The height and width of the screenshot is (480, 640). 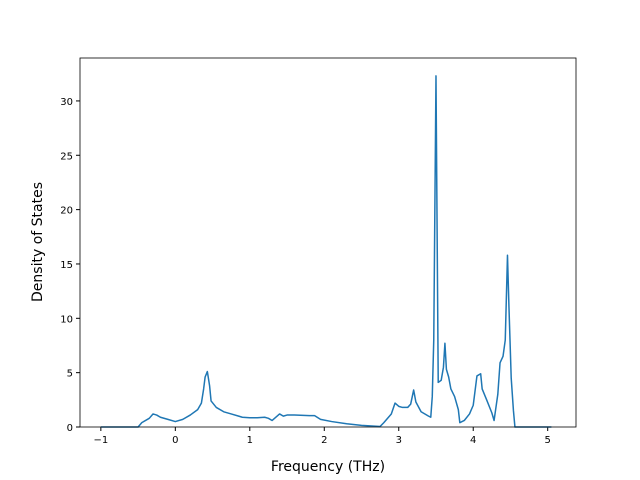 What do you see at coordinates (175, 440) in the screenshot?
I see `x-tick-label: 0` at bounding box center [175, 440].